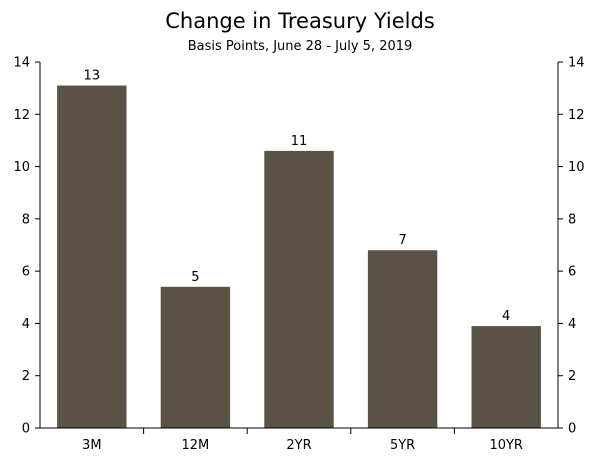  I want to click on data-label: 7, so click(402, 240).